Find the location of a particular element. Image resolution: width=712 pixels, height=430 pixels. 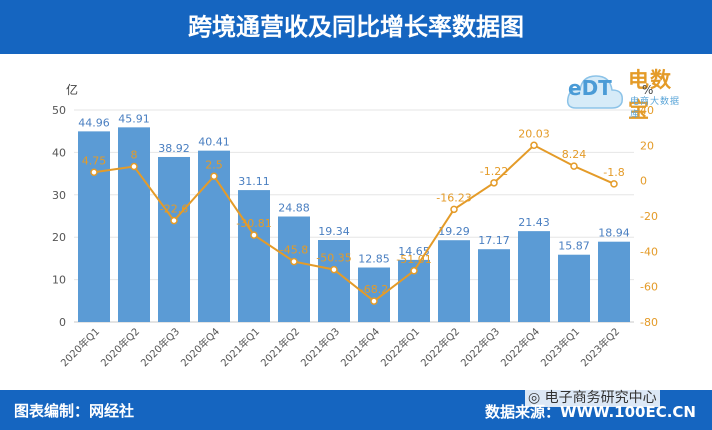

y2-tick-label: 0 is located at coordinates (643, 181).